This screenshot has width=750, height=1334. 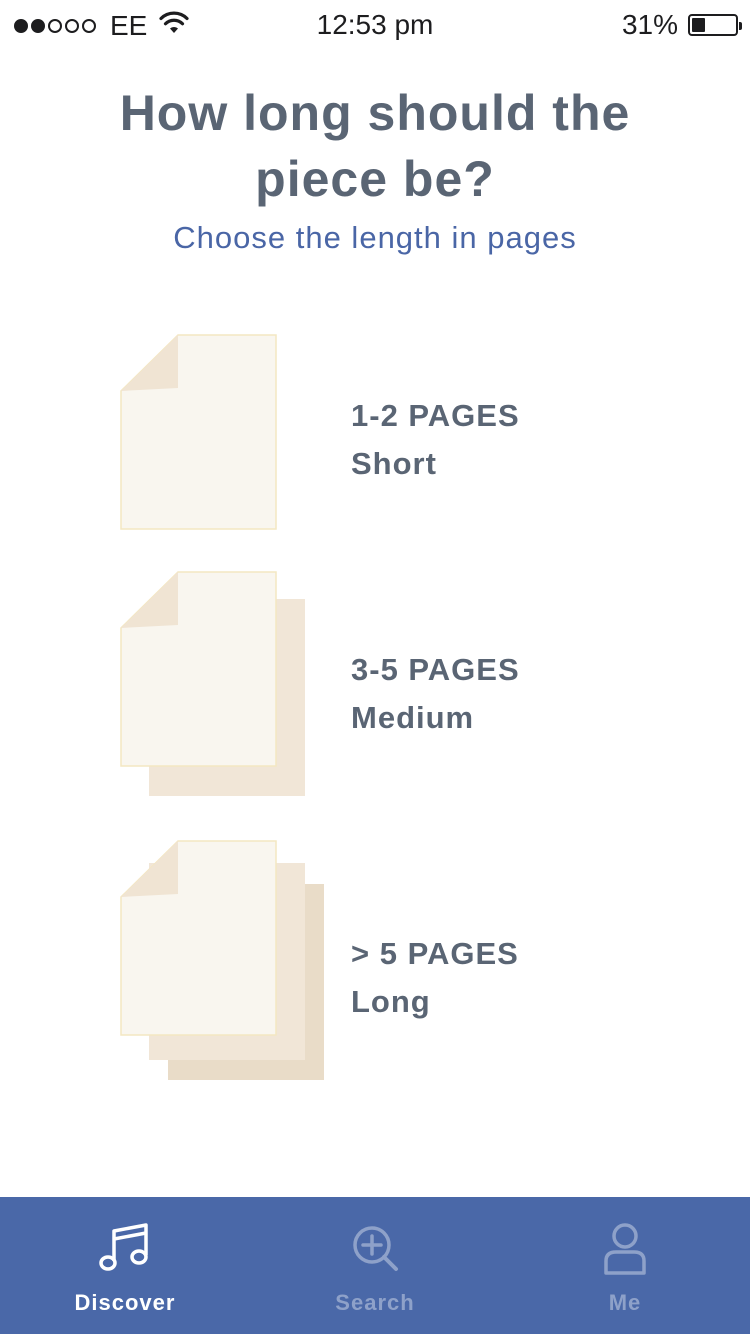 What do you see at coordinates (435, 978) in the screenshot?
I see `option-text: > 5 PAGES Long` at bounding box center [435, 978].